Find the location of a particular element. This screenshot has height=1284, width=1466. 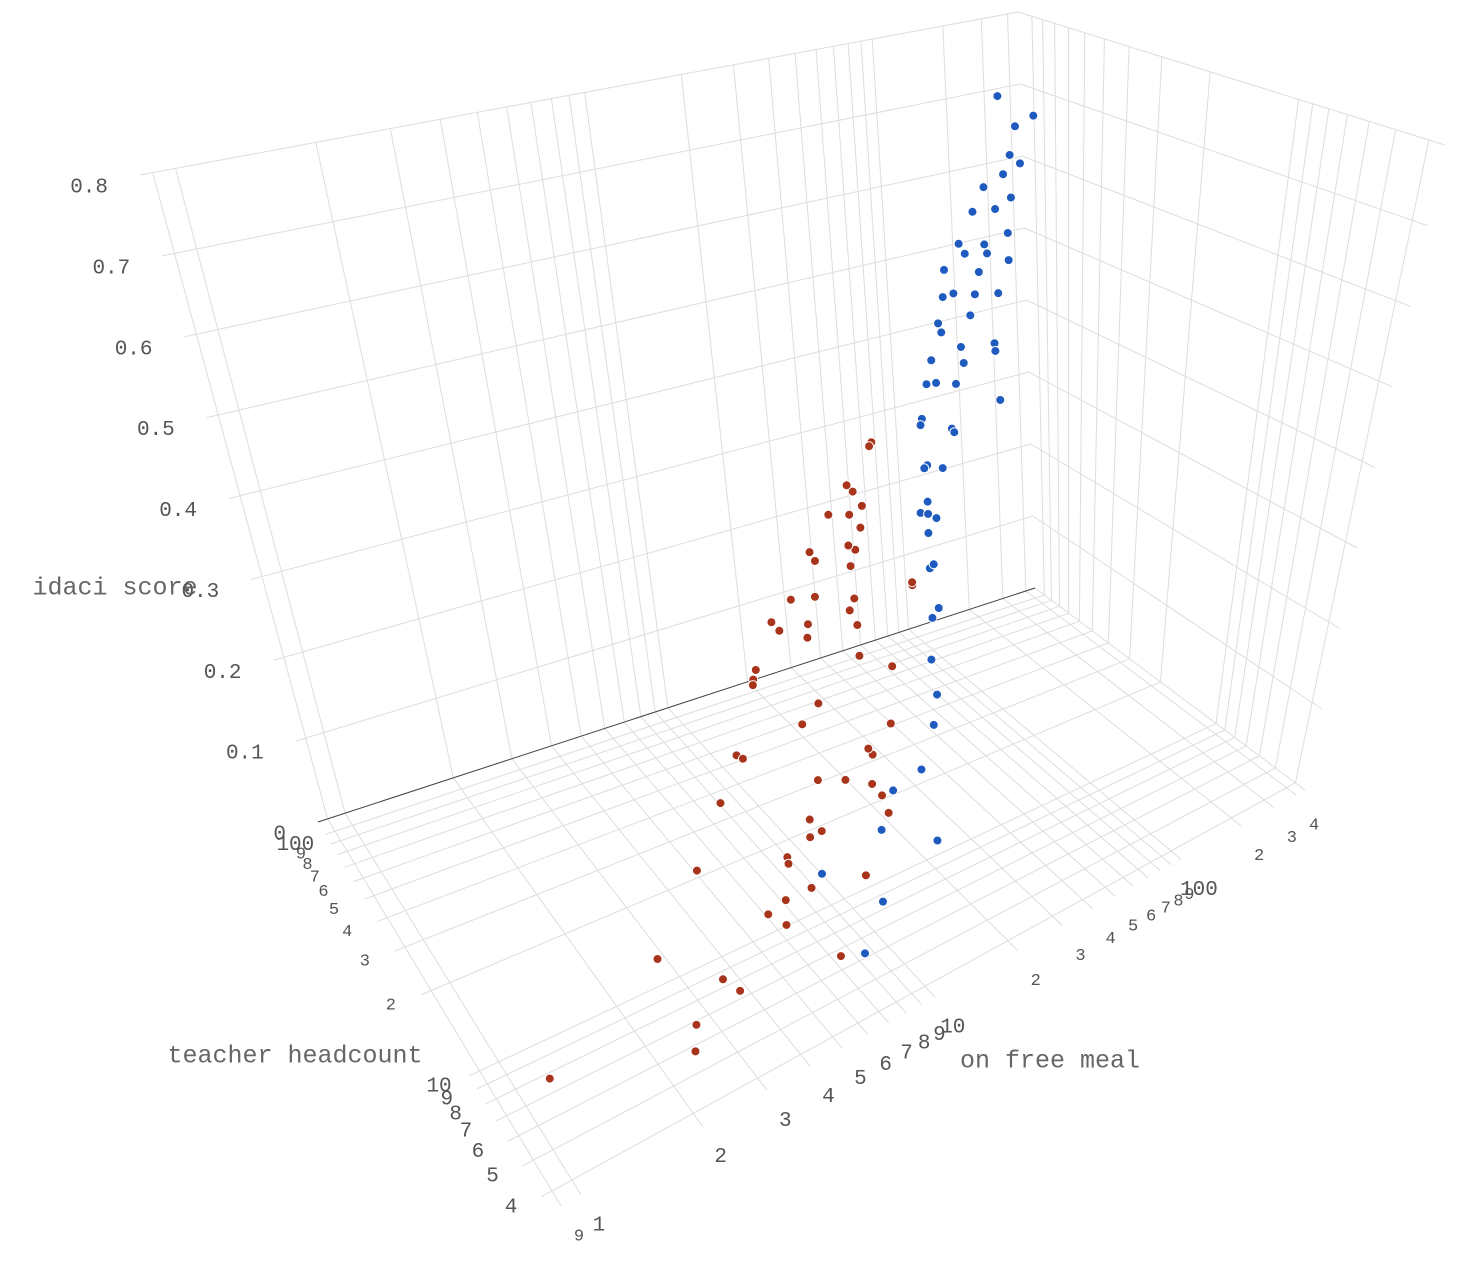

y-tick-label: 100 is located at coordinates (295, 845).